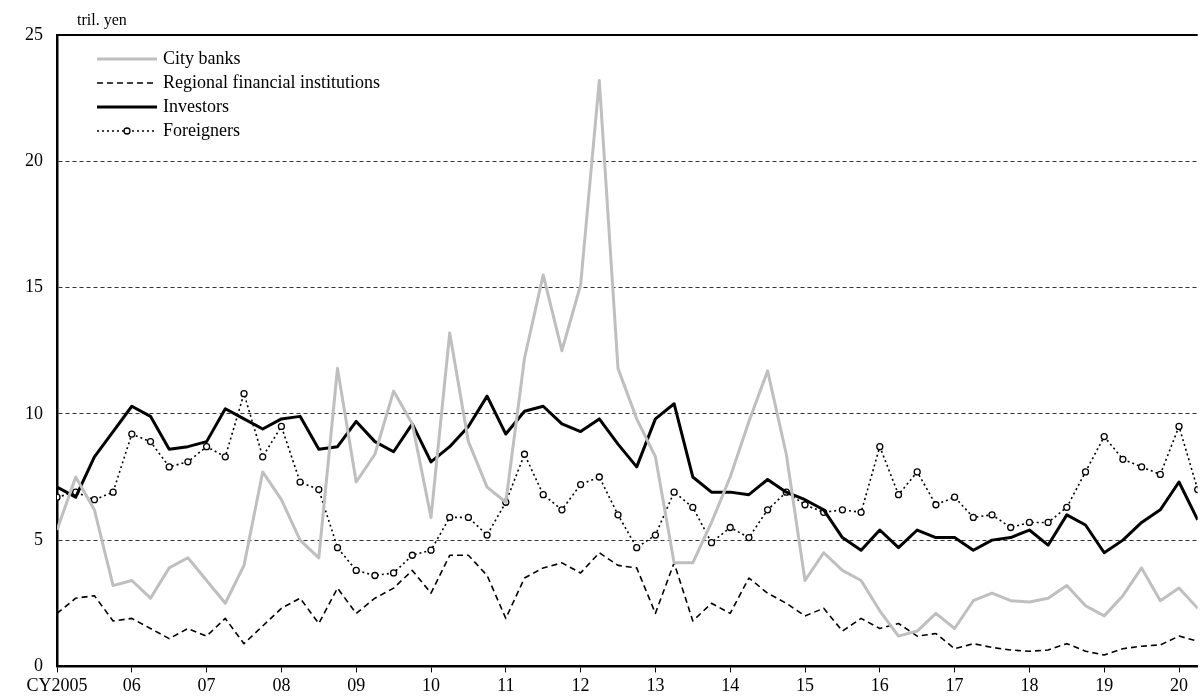  Describe the element at coordinates (34, 286) in the screenshot. I see `y-tick-label: 15` at that location.